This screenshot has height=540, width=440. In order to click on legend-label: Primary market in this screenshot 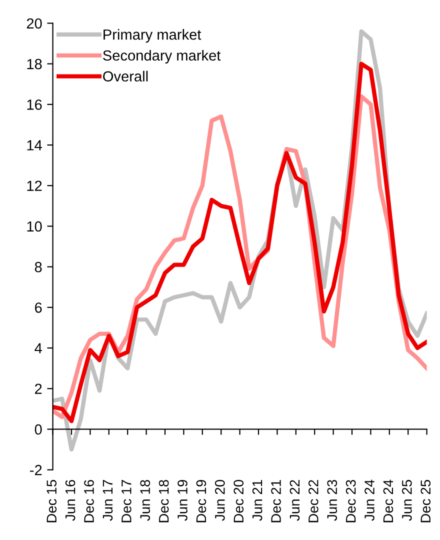, I will do `click(153, 36)`.